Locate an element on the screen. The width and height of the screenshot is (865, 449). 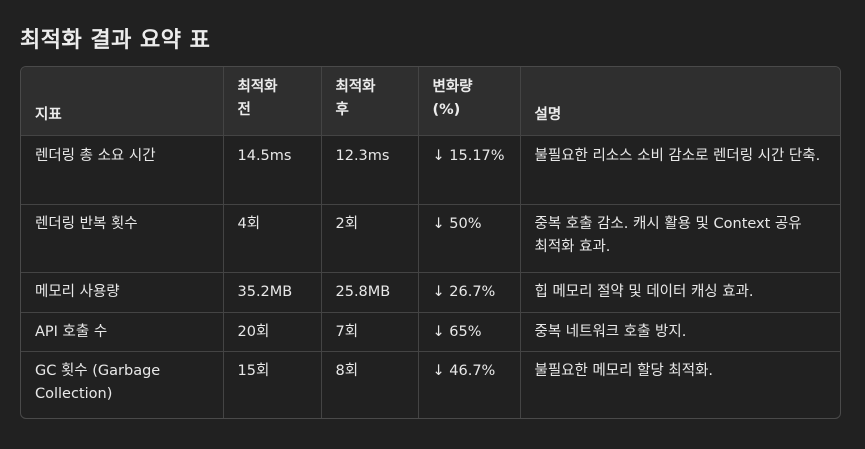
cell-metric: GC 횟수 (Garbage Collection) is located at coordinates (122, 384).